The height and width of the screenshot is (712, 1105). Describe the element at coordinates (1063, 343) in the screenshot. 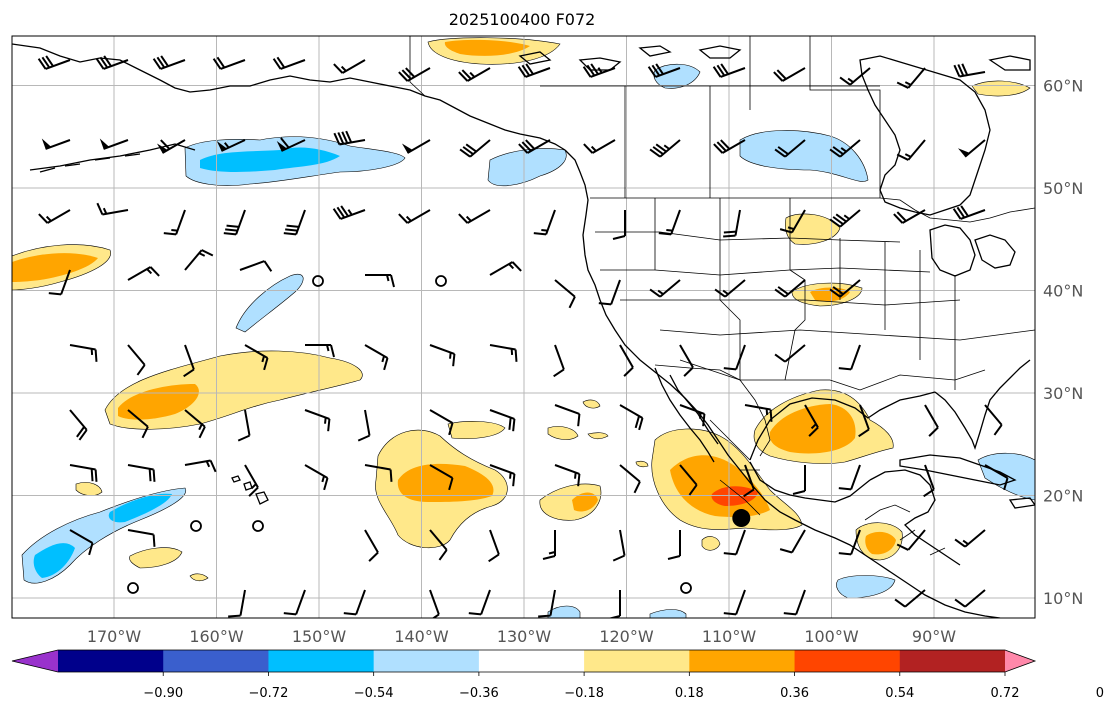

I see `latitude-axis: 60°N 50°N 40°N 30°N 20°N 10°N` at that location.